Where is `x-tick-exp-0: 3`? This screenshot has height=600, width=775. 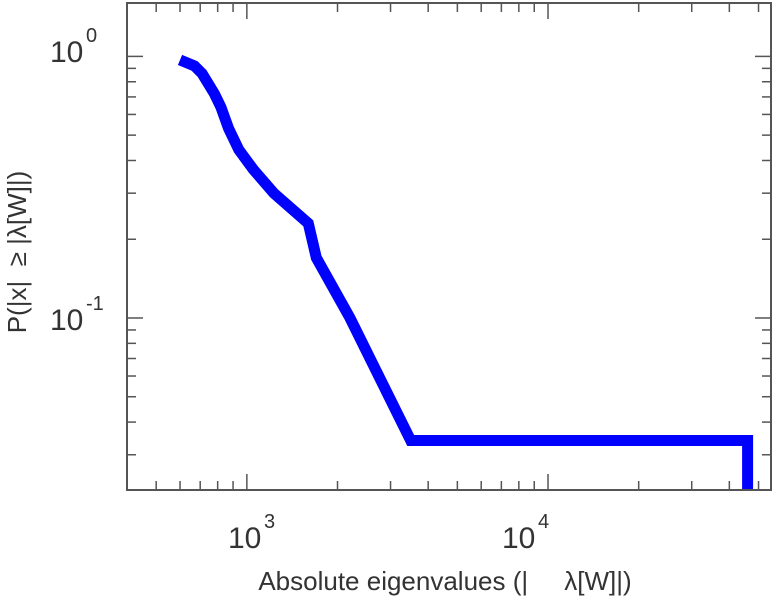 x-tick-exp-0: 3 is located at coordinates (269, 522).